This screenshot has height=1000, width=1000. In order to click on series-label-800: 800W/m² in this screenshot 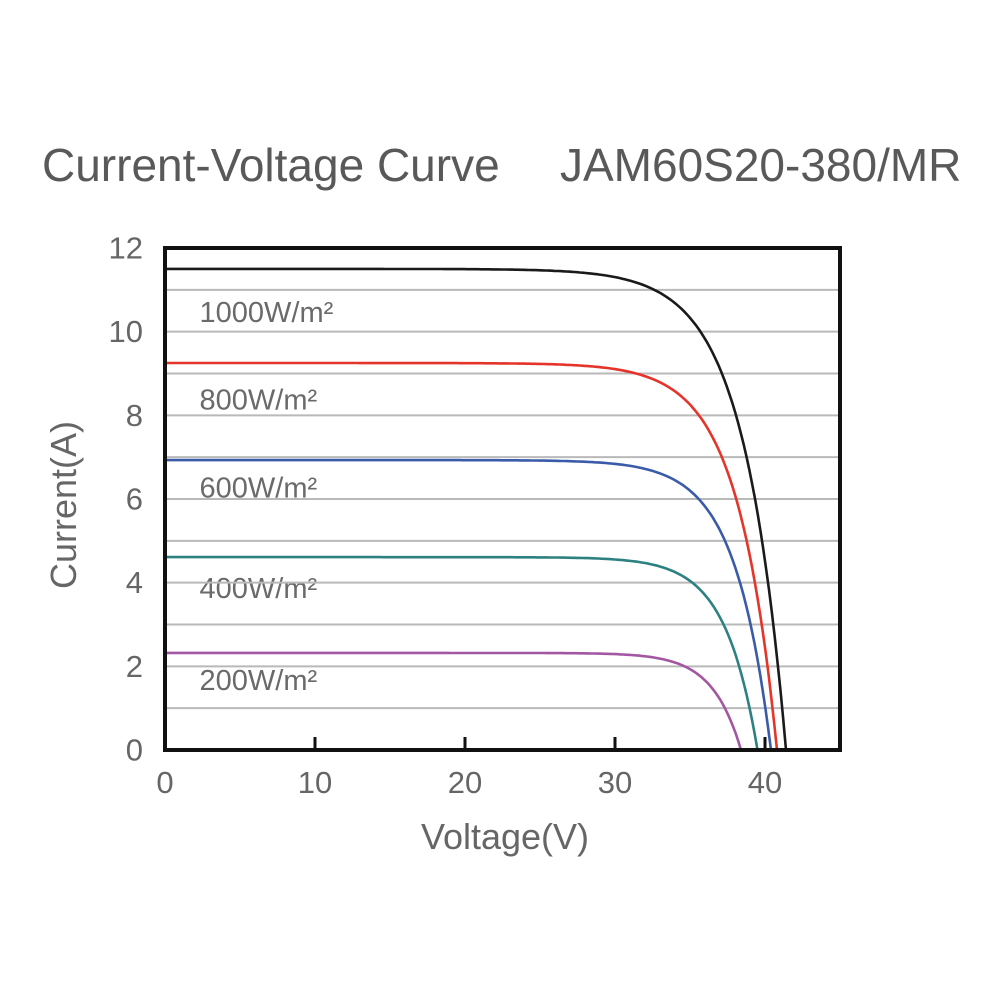, I will do `click(259, 401)`.